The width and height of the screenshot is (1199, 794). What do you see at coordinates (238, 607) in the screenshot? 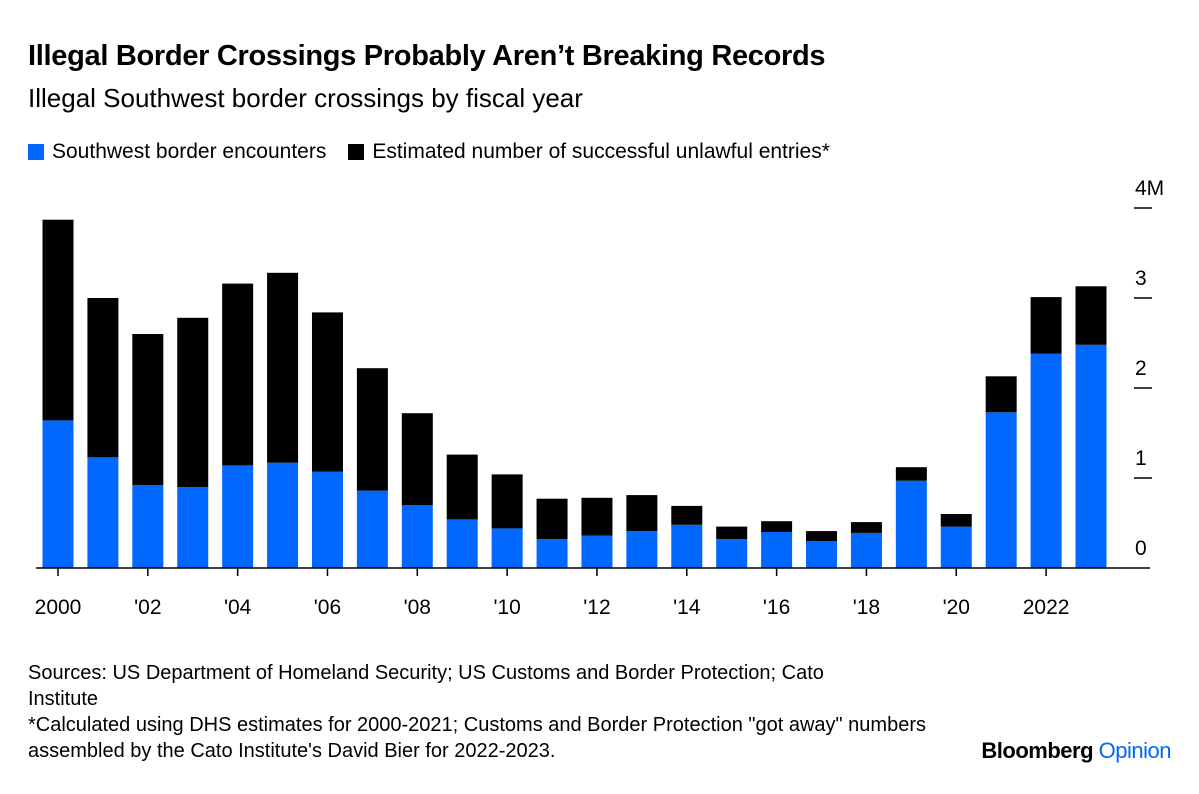
I see `x-tick-label: '04` at bounding box center [238, 607].